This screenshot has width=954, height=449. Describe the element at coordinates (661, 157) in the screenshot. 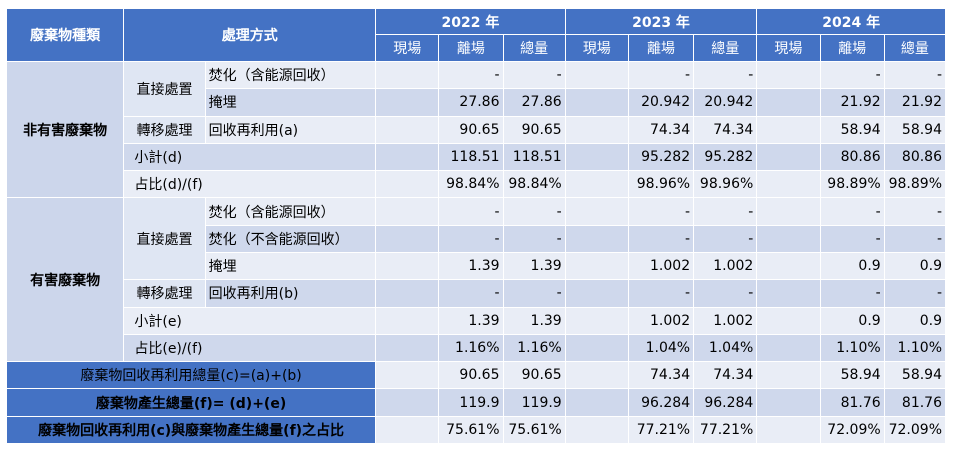

I see `cell: 95.282` at that location.